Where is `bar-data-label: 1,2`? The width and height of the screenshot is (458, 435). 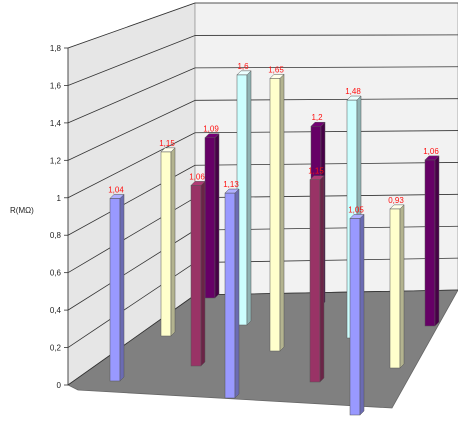
bar-data-label: 1,2 is located at coordinates (317, 117).